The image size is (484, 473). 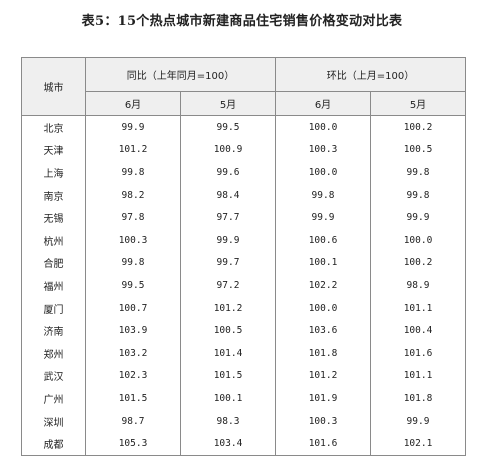 What do you see at coordinates (53, 398) in the screenshot?
I see `city-cell: 广州` at bounding box center [53, 398].